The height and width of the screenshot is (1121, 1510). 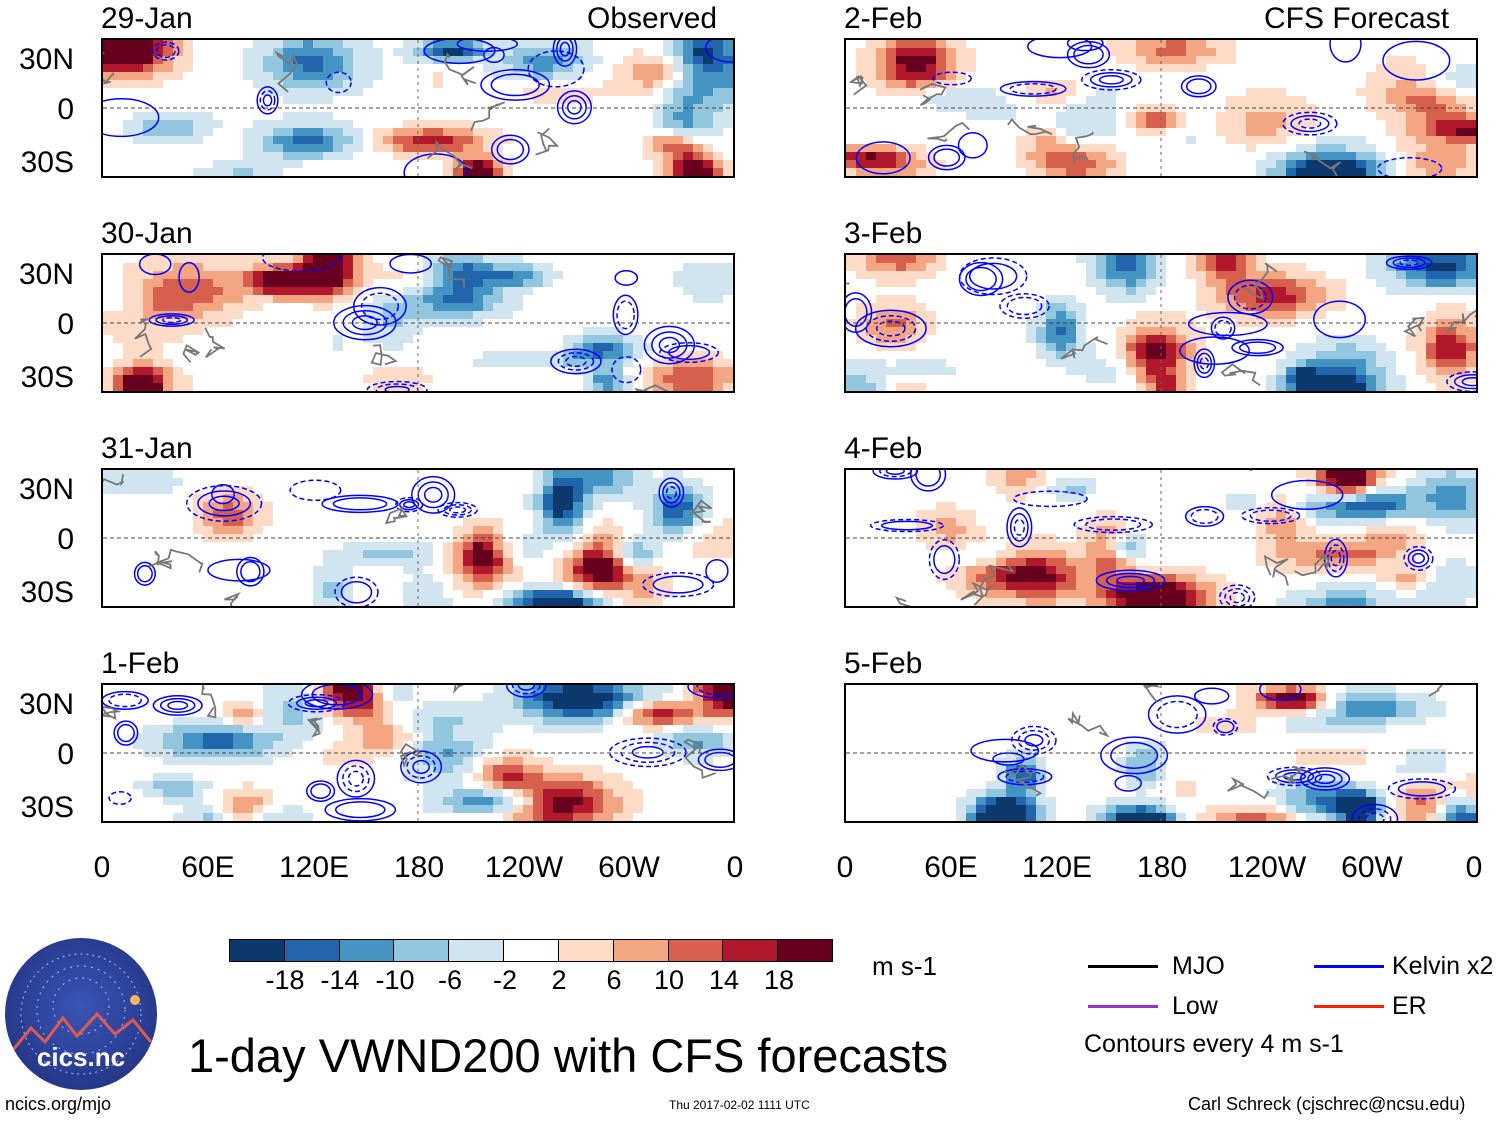 I want to click on heatmap-svg, so click(x=418, y=108).